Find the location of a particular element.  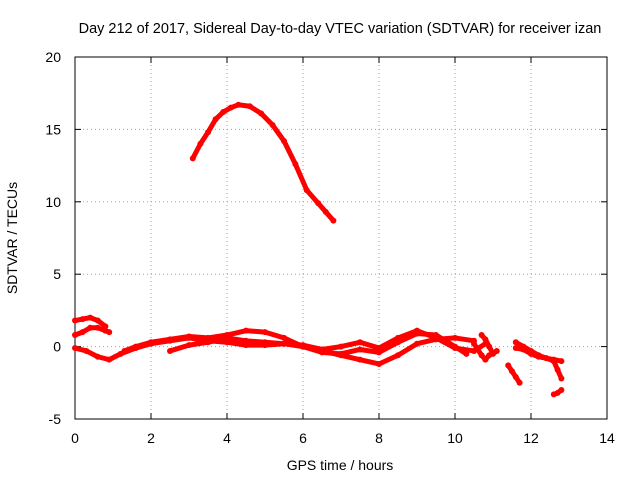

x-tick-label: 14 is located at coordinates (607, 438).